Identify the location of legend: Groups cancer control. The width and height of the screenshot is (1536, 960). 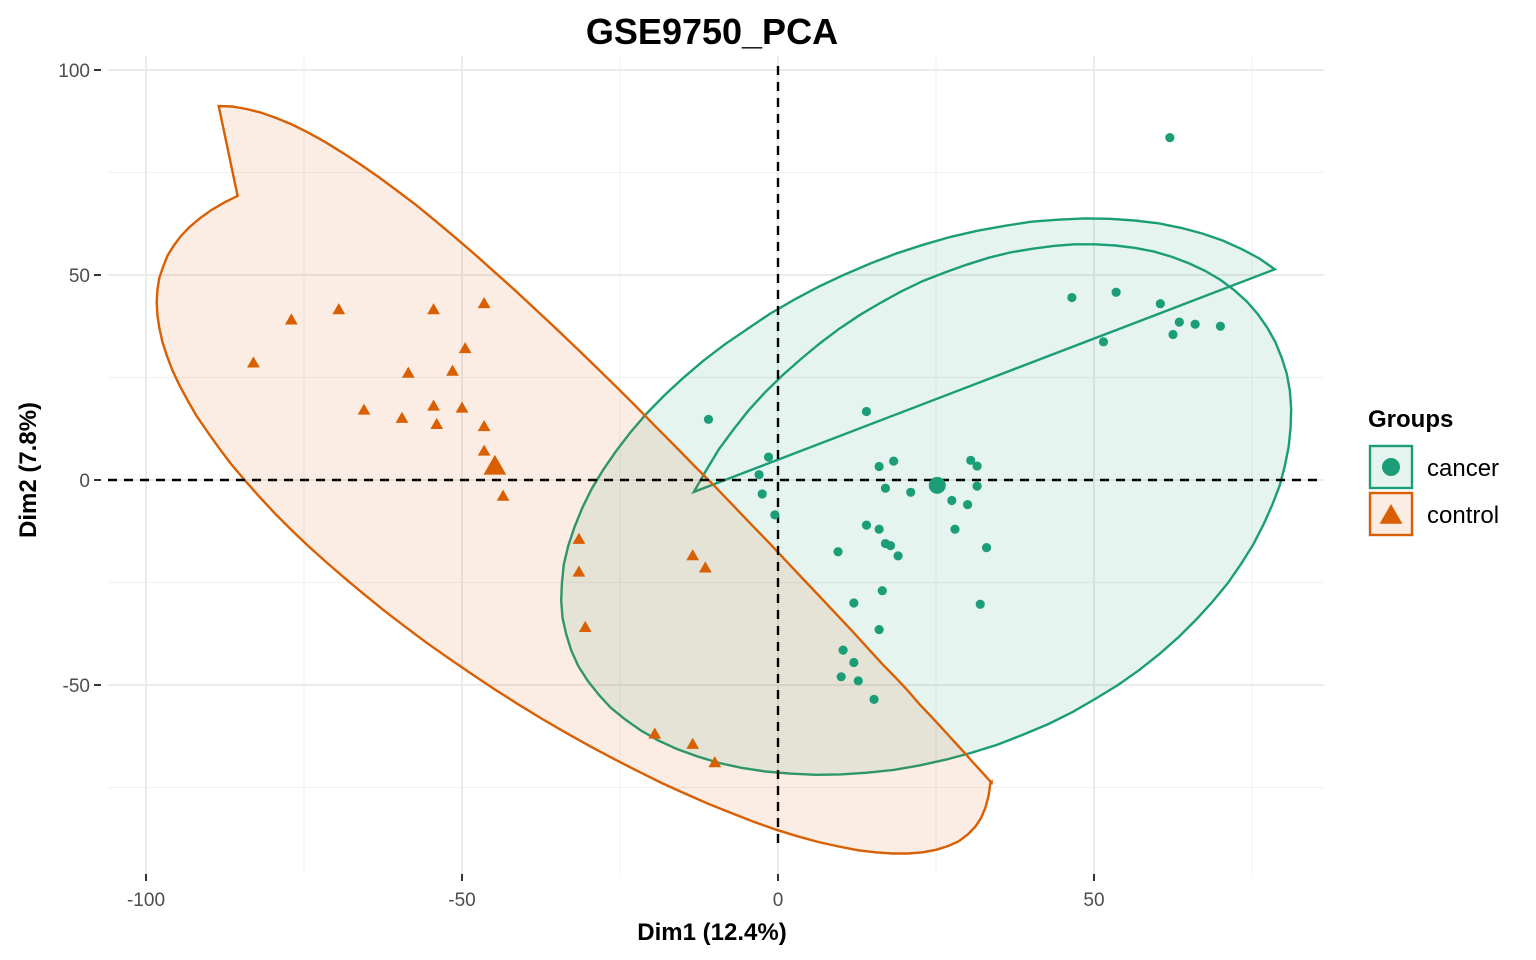
(1433, 471).